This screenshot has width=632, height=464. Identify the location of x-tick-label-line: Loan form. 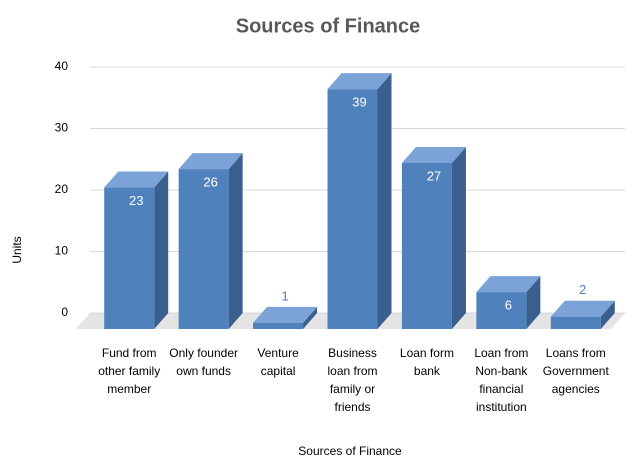
(427, 353).